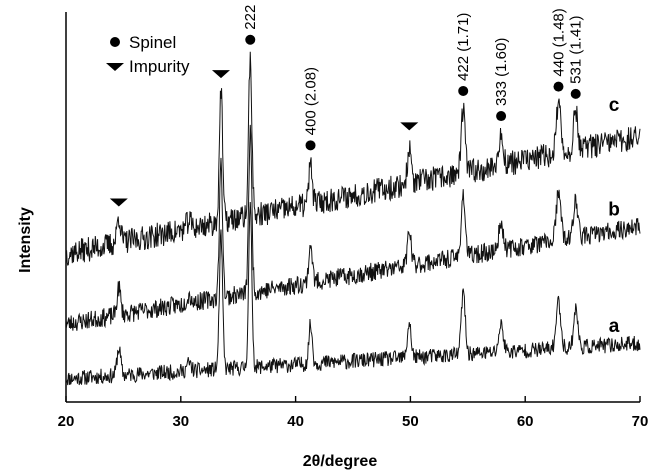  I want to click on peak-label-0: 222 (2.41), so click(250, 15).